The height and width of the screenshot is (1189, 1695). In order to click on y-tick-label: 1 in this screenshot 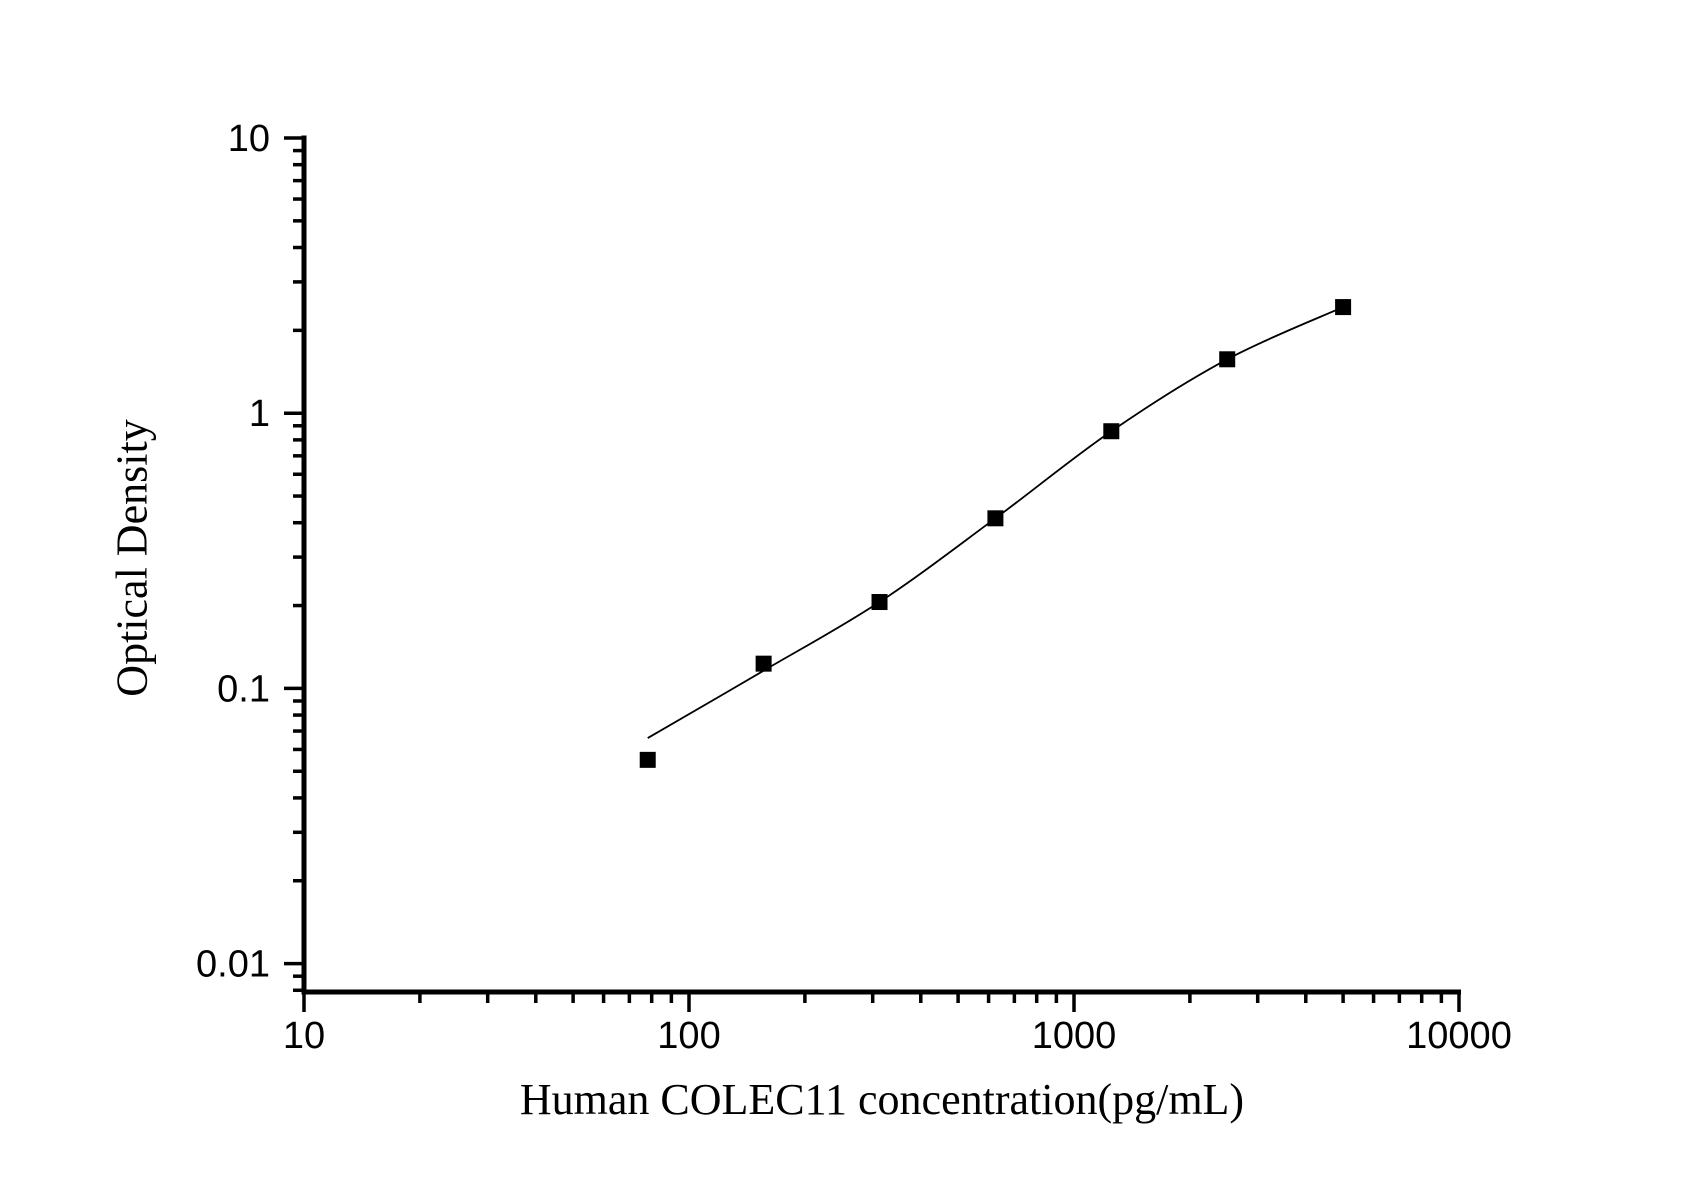, I will do `click(259, 414)`.